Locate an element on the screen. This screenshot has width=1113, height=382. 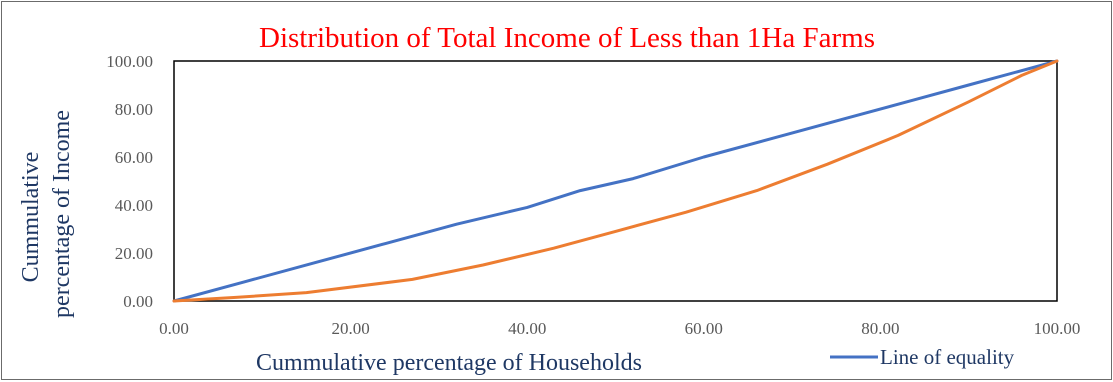
legend: Line of equality is located at coordinates (922, 357).